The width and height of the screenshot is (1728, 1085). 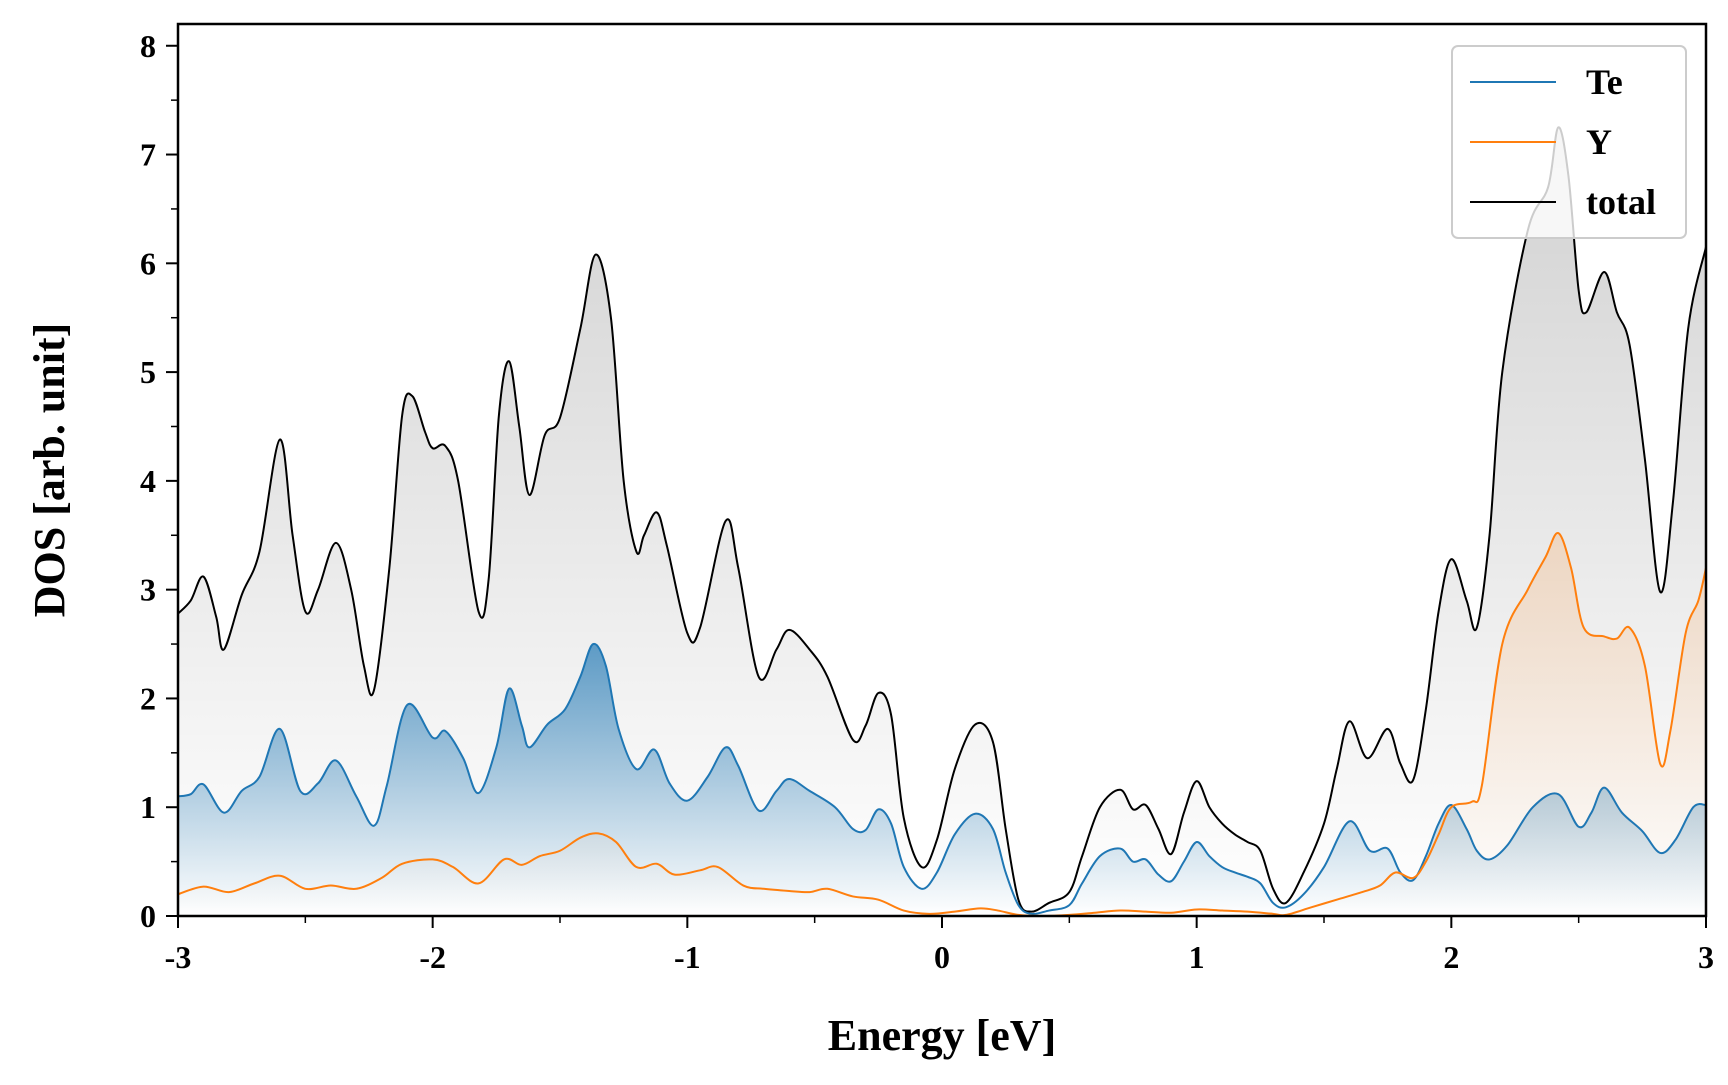 What do you see at coordinates (148, 916) in the screenshot?
I see `y-tick-label: 0` at bounding box center [148, 916].